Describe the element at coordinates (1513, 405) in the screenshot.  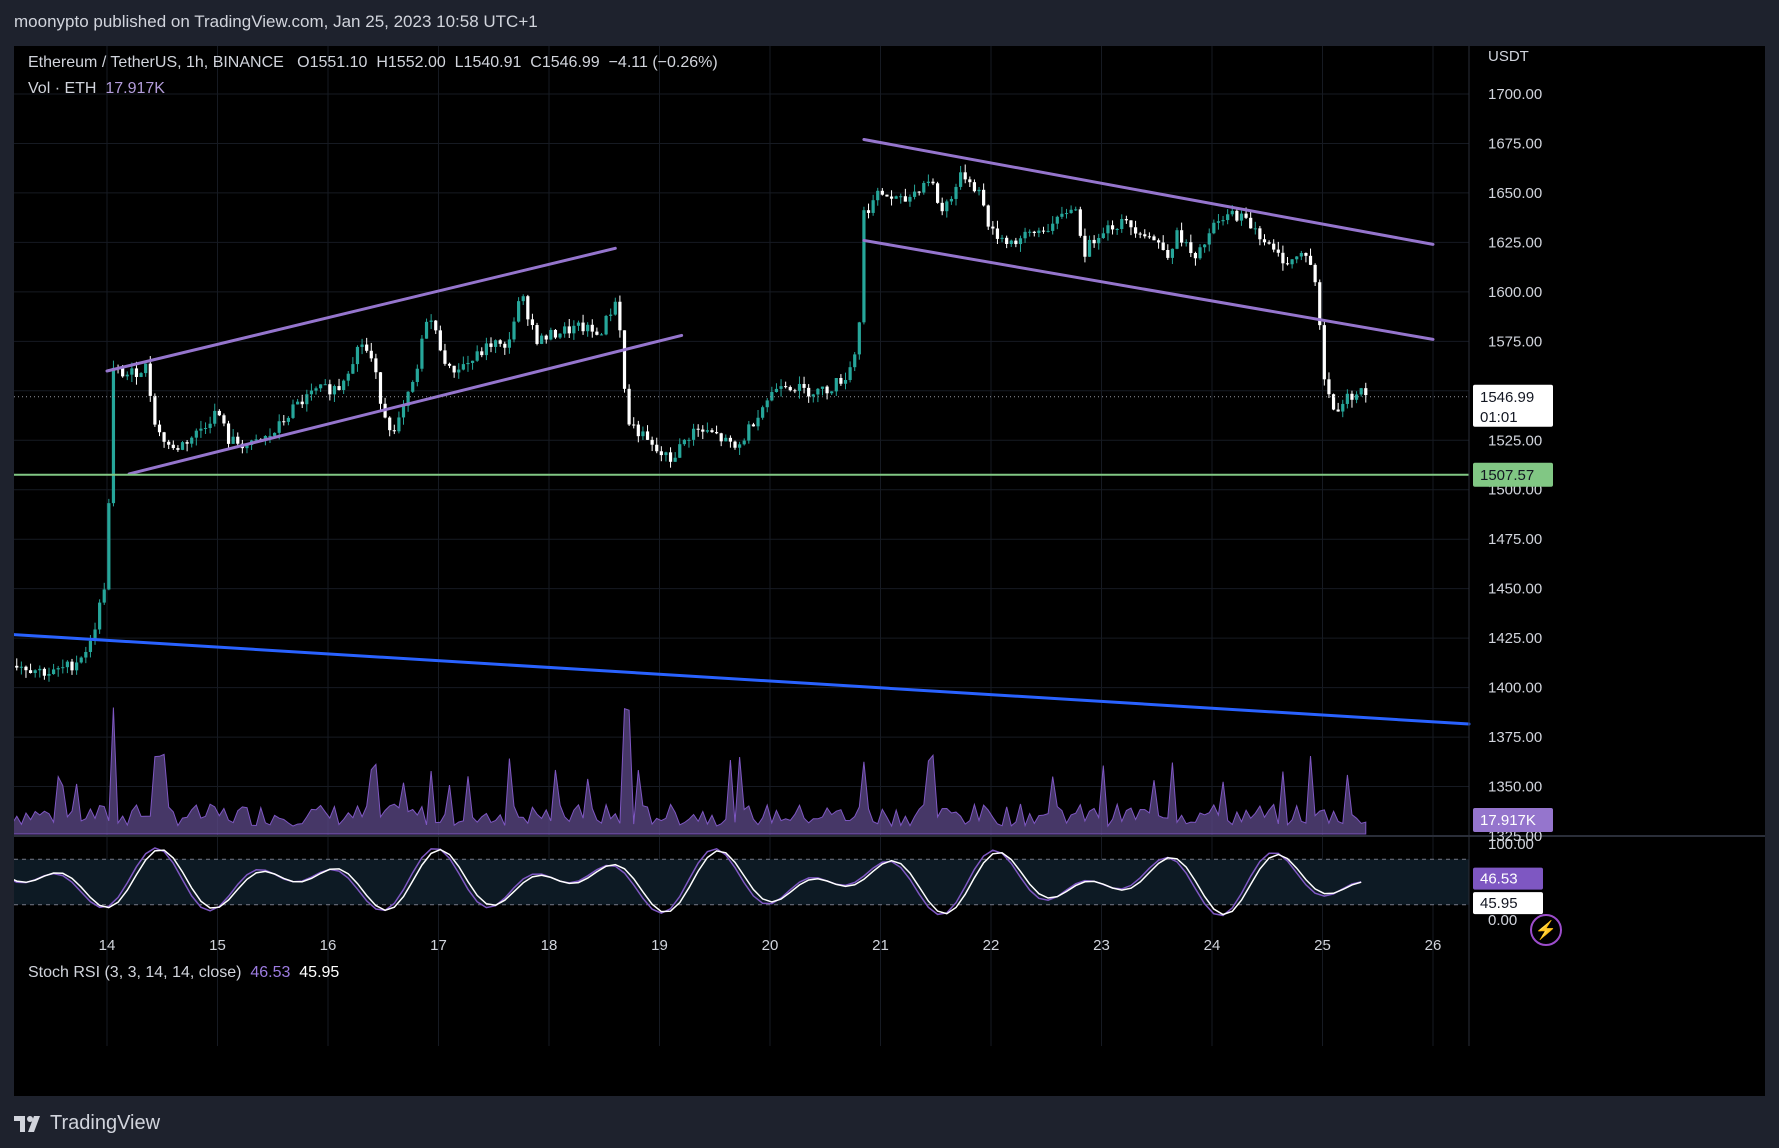
I see `last-price-tag-bg` at that location.